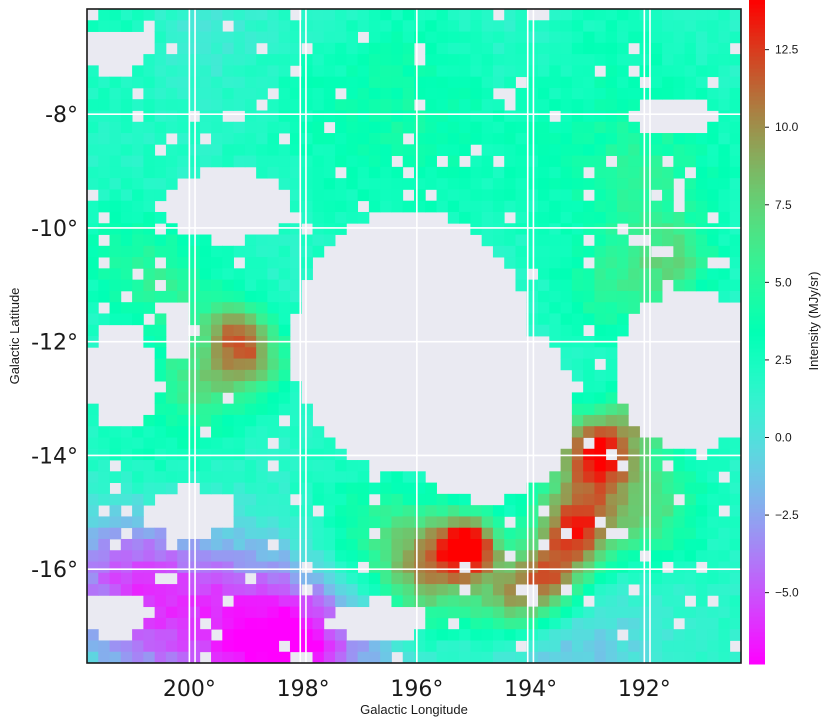 The image size is (830, 727). I want to click on y-tick-label: -12°, so click(54, 343).